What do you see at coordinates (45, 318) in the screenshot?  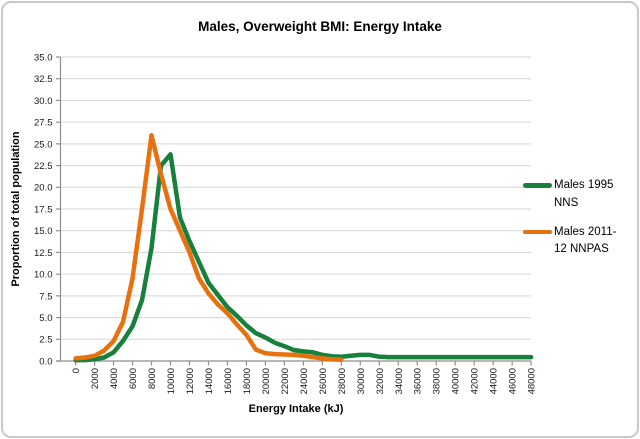 I see `y-tick-label: 5.0` at bounding box center [45, 318].